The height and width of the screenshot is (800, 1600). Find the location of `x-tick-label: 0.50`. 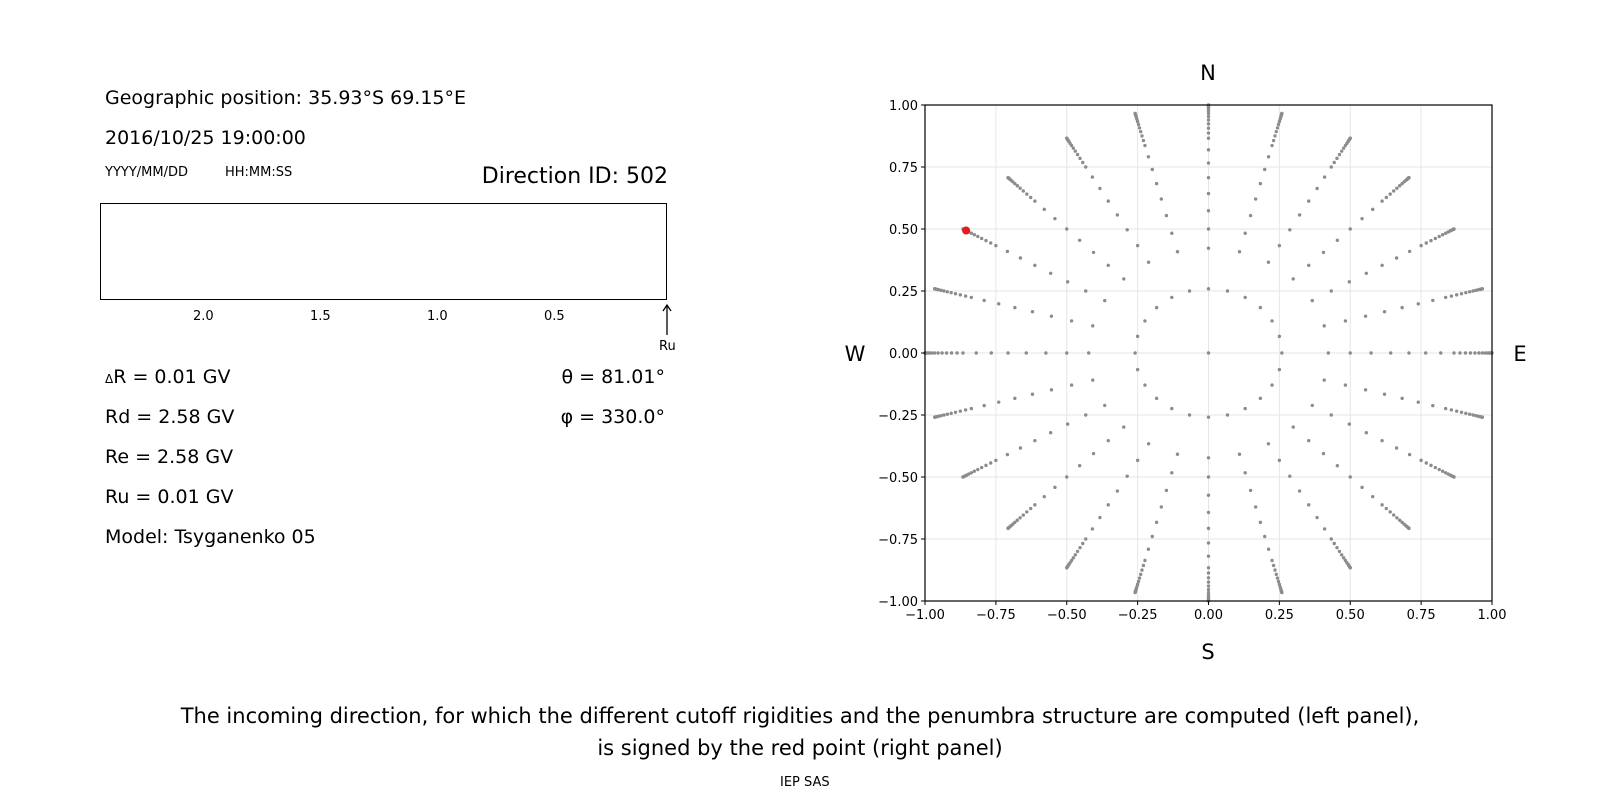

x-tick-label: 0.50 is located at coordinates (1350, 615).